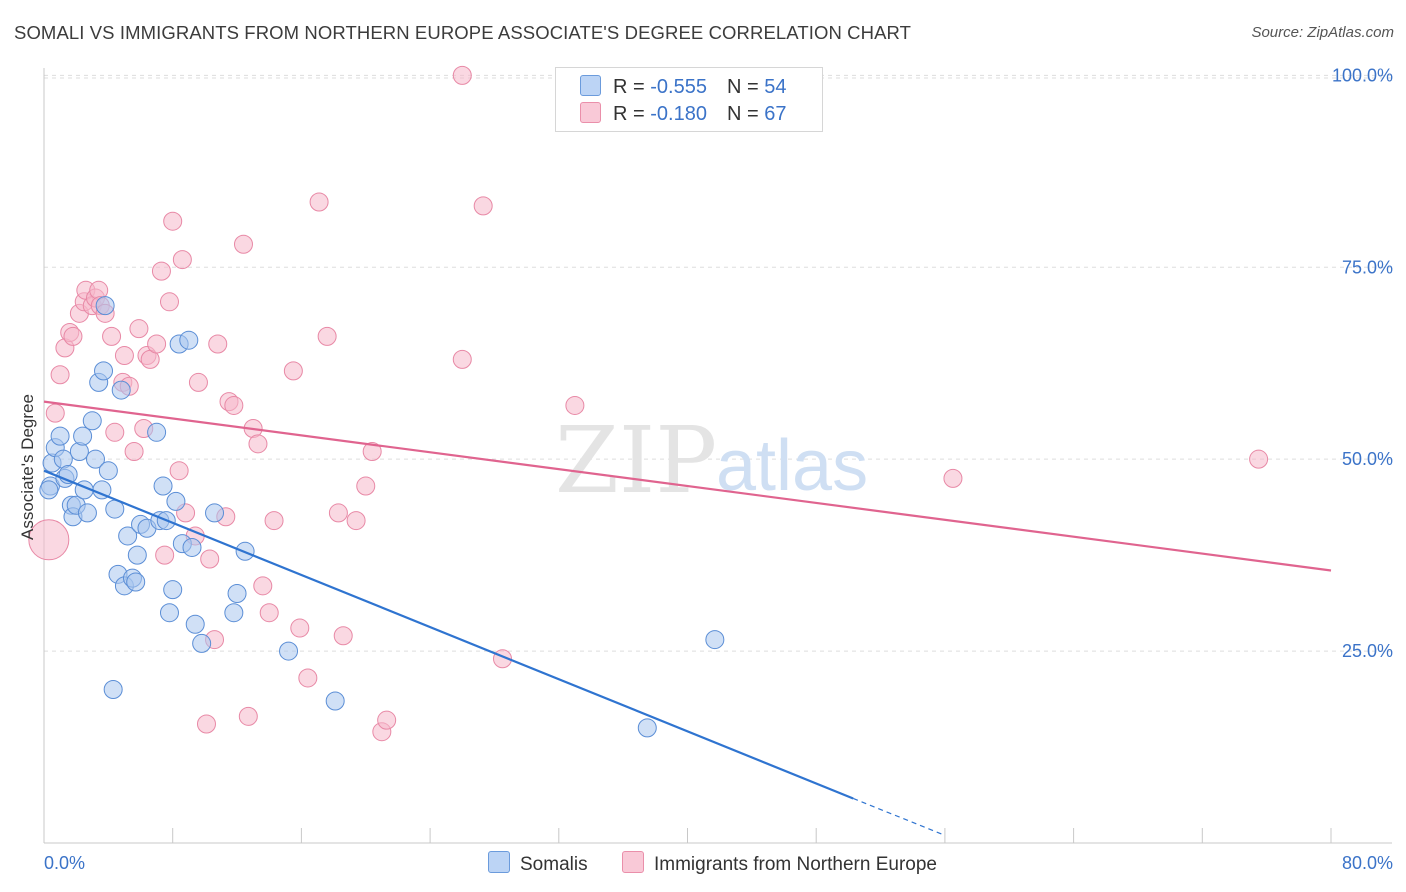  I want to click on watermark-atlas: atlas, so click(792, 466).